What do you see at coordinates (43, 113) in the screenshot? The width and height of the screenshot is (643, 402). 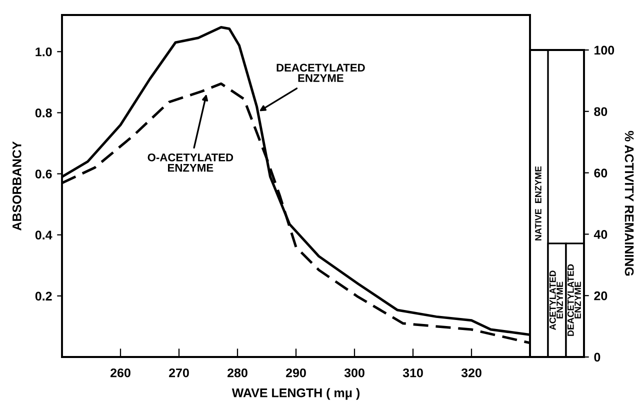 I see `y-tick-label: 0.8` at bounding box center [43, 113].